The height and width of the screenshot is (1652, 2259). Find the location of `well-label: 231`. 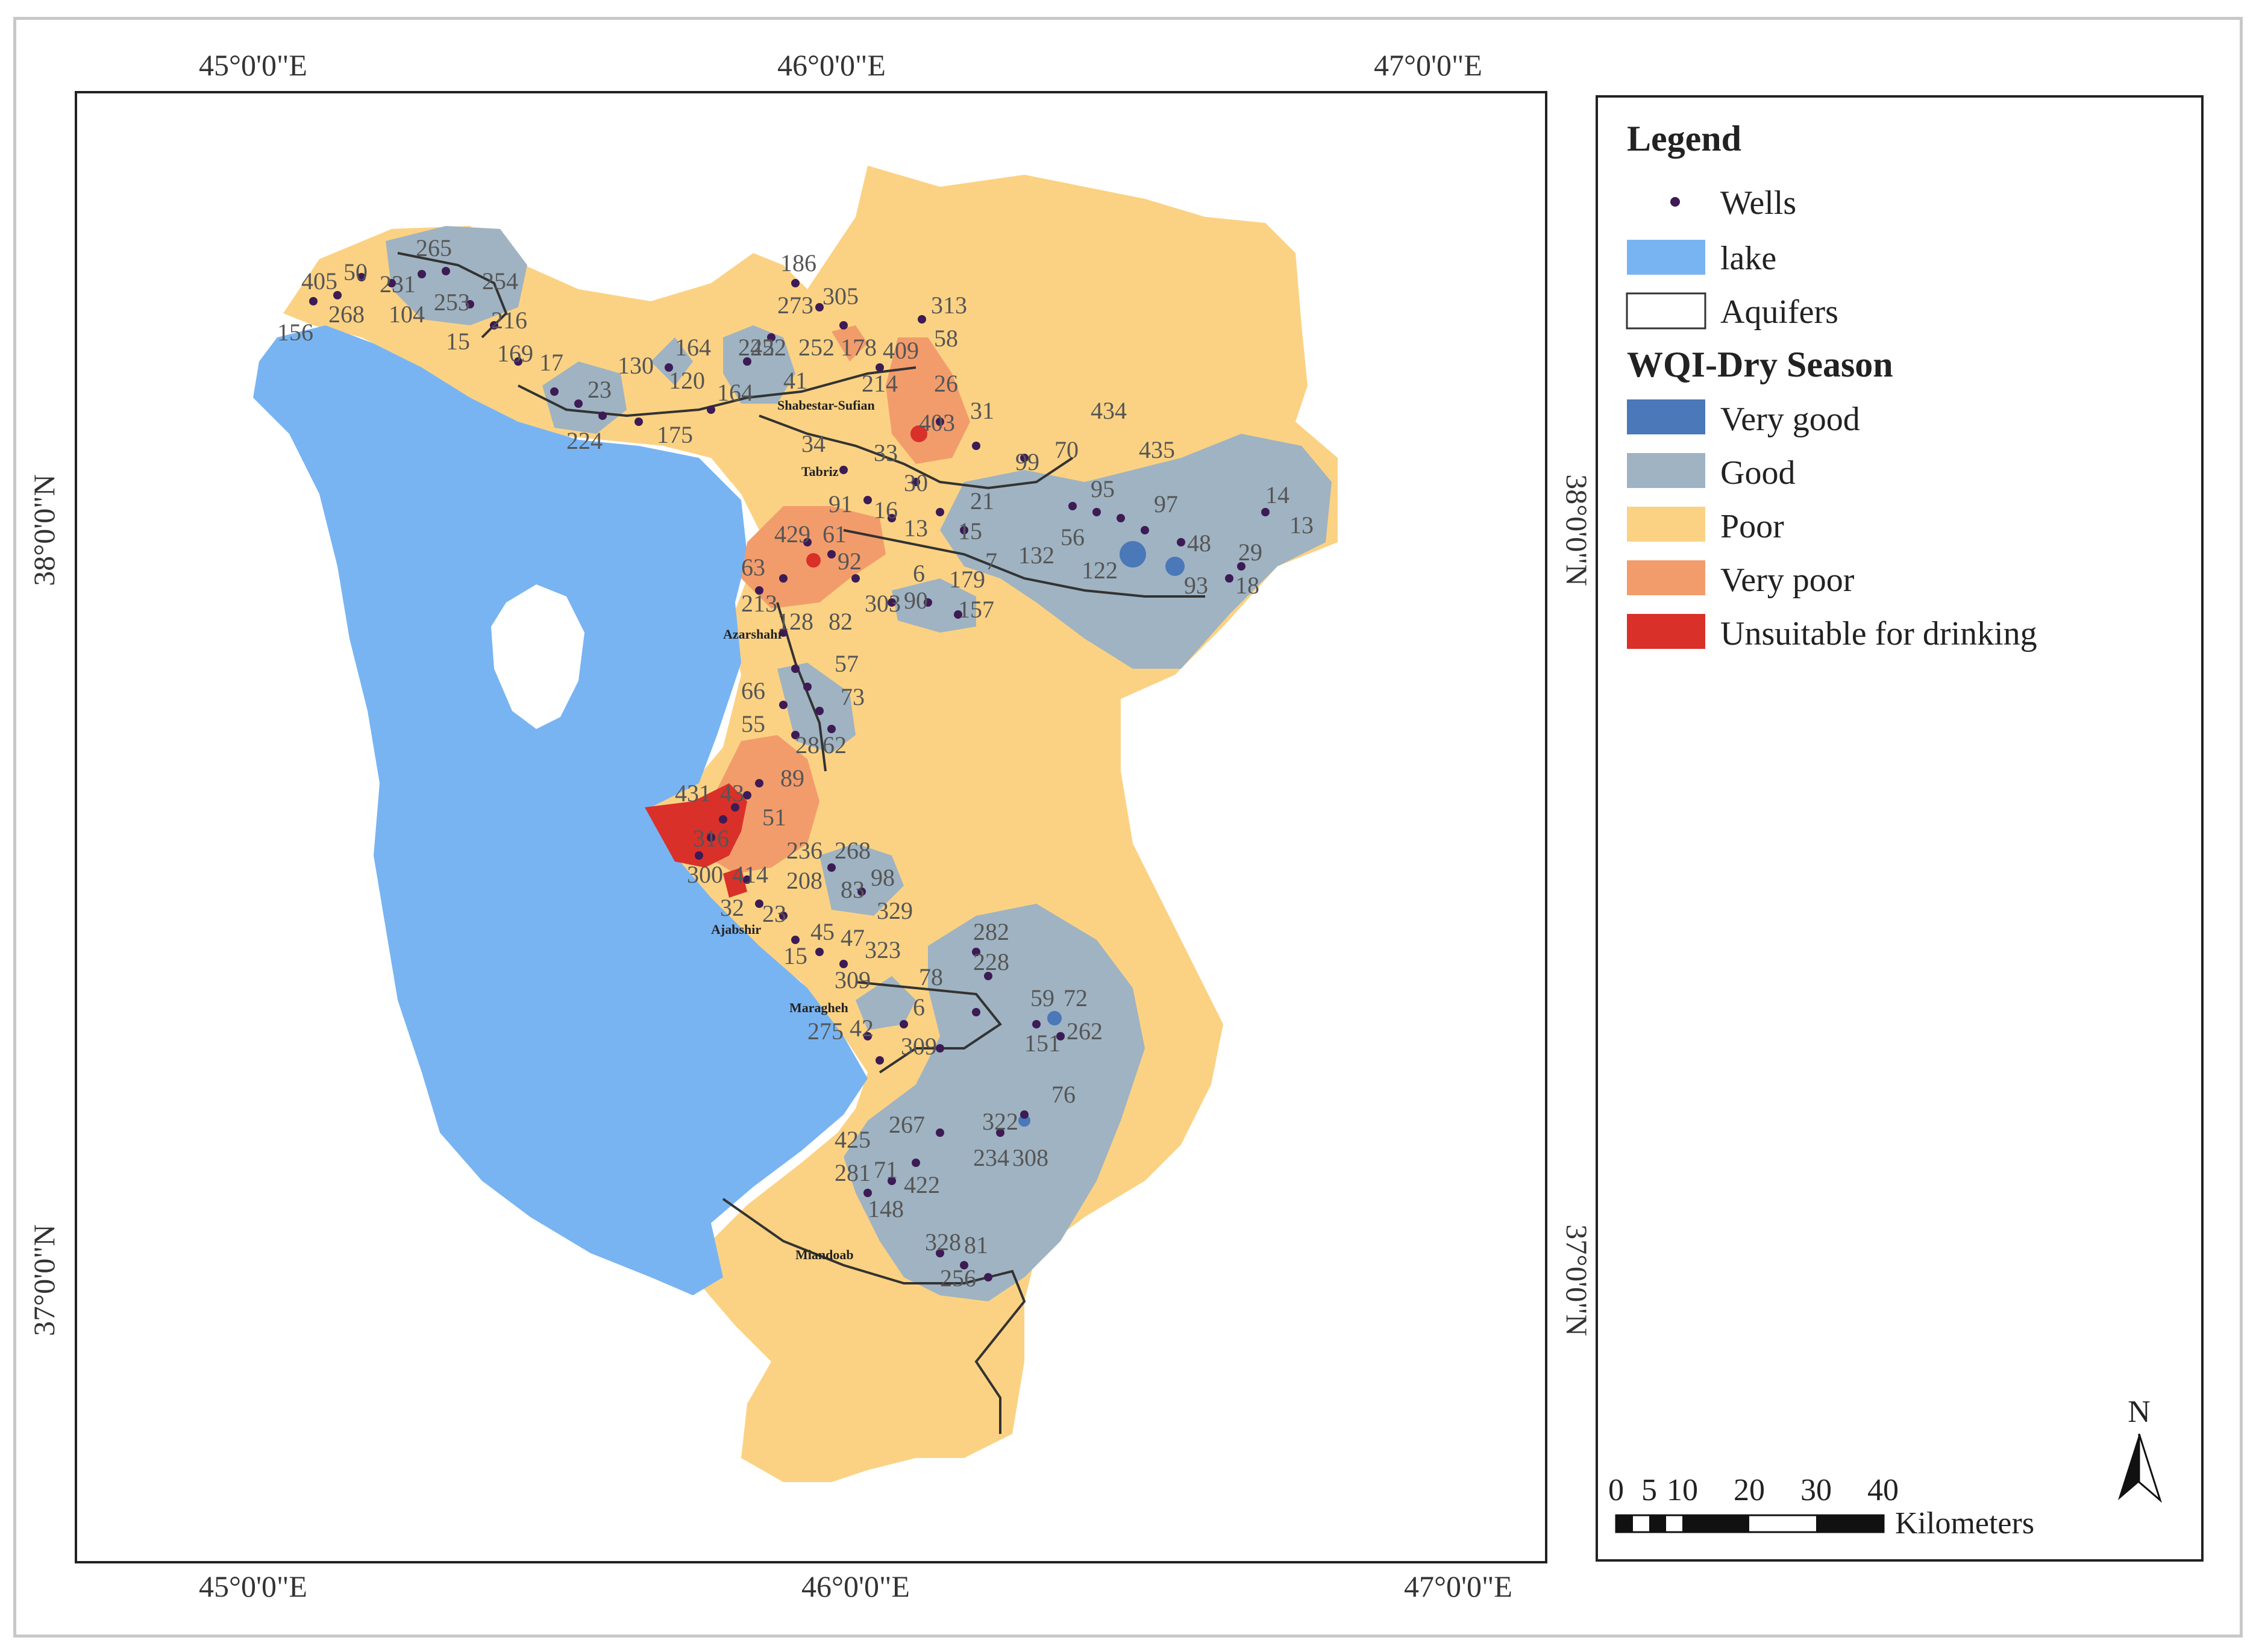

well-label: 231 is located at coordinates (398, 284).